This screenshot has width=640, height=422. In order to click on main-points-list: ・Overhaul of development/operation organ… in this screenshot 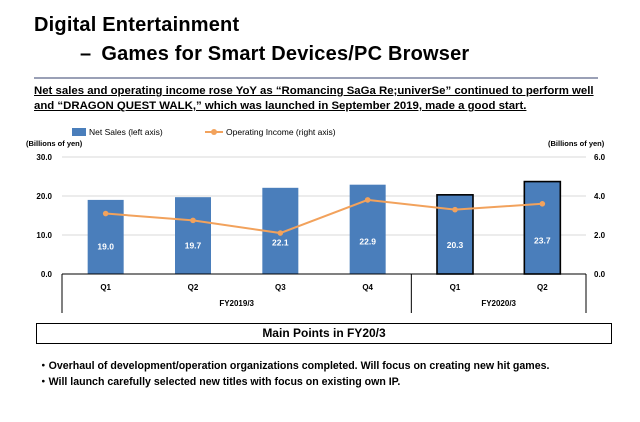, I will do `click(293, 374)`.